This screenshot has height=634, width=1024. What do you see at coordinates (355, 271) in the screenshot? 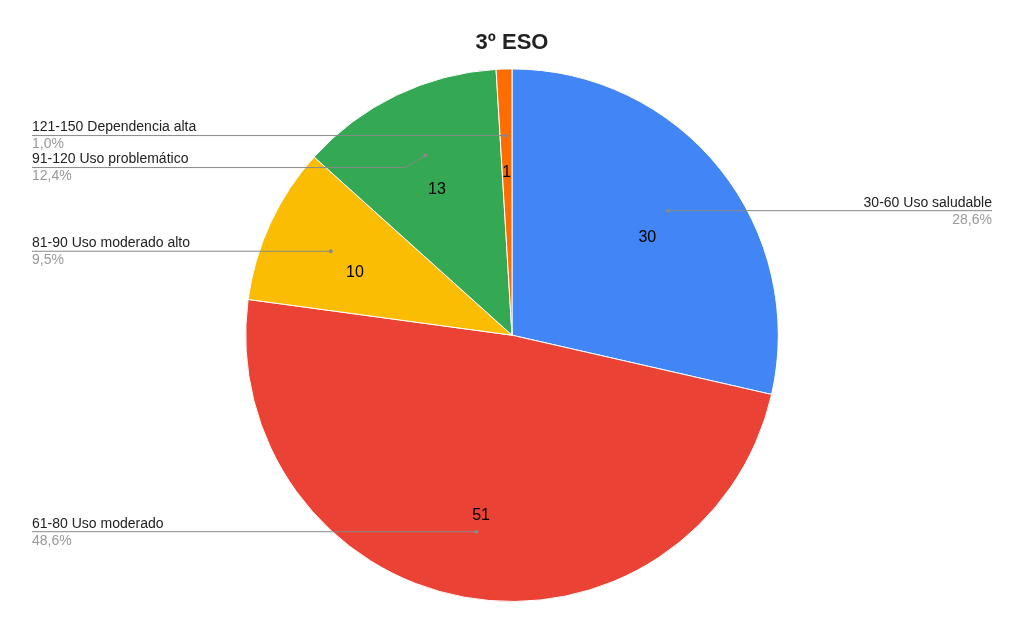
I see `data-label: 10` at bounding box center [355, 271].